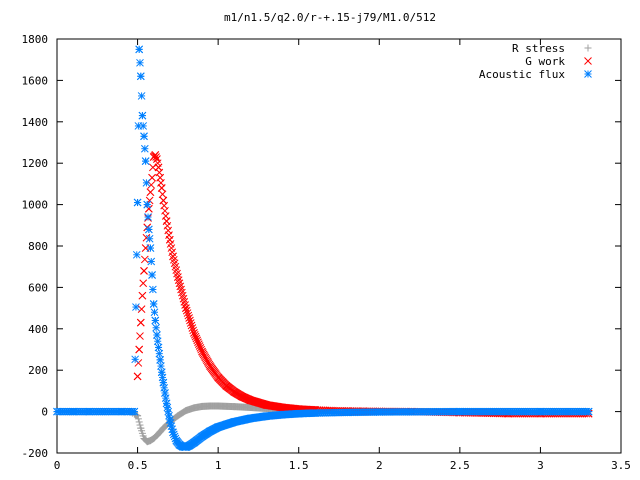  Describe the element at coordinates (38, 287) in the screenshot. I see `y-tick-label: 600` at that location.